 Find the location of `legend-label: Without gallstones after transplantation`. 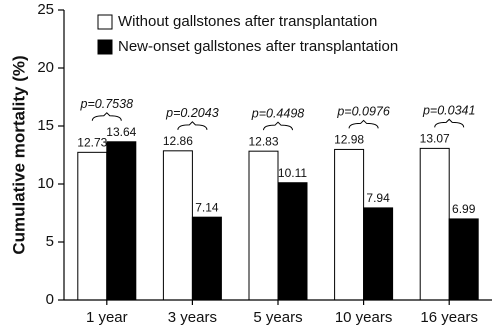

legend-label: Without gallstones after transplantation is located at coordinates (247, 21).